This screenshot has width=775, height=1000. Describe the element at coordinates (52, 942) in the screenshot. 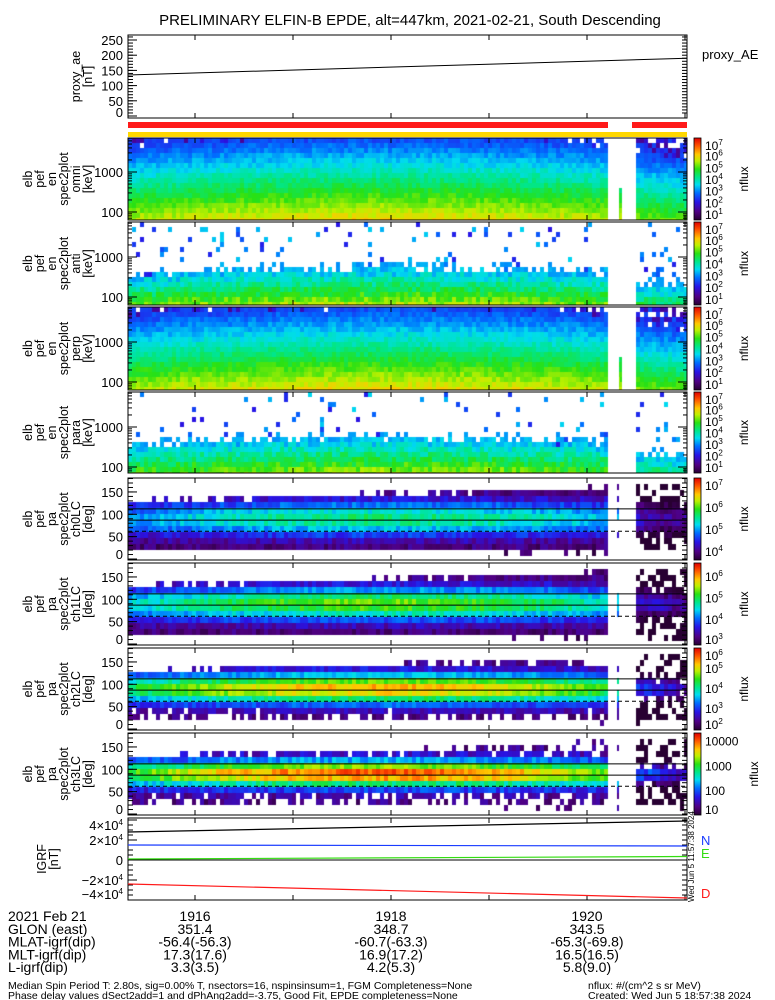

I see `ephemeris-label: MLAT-igrf(dip)` at that location.